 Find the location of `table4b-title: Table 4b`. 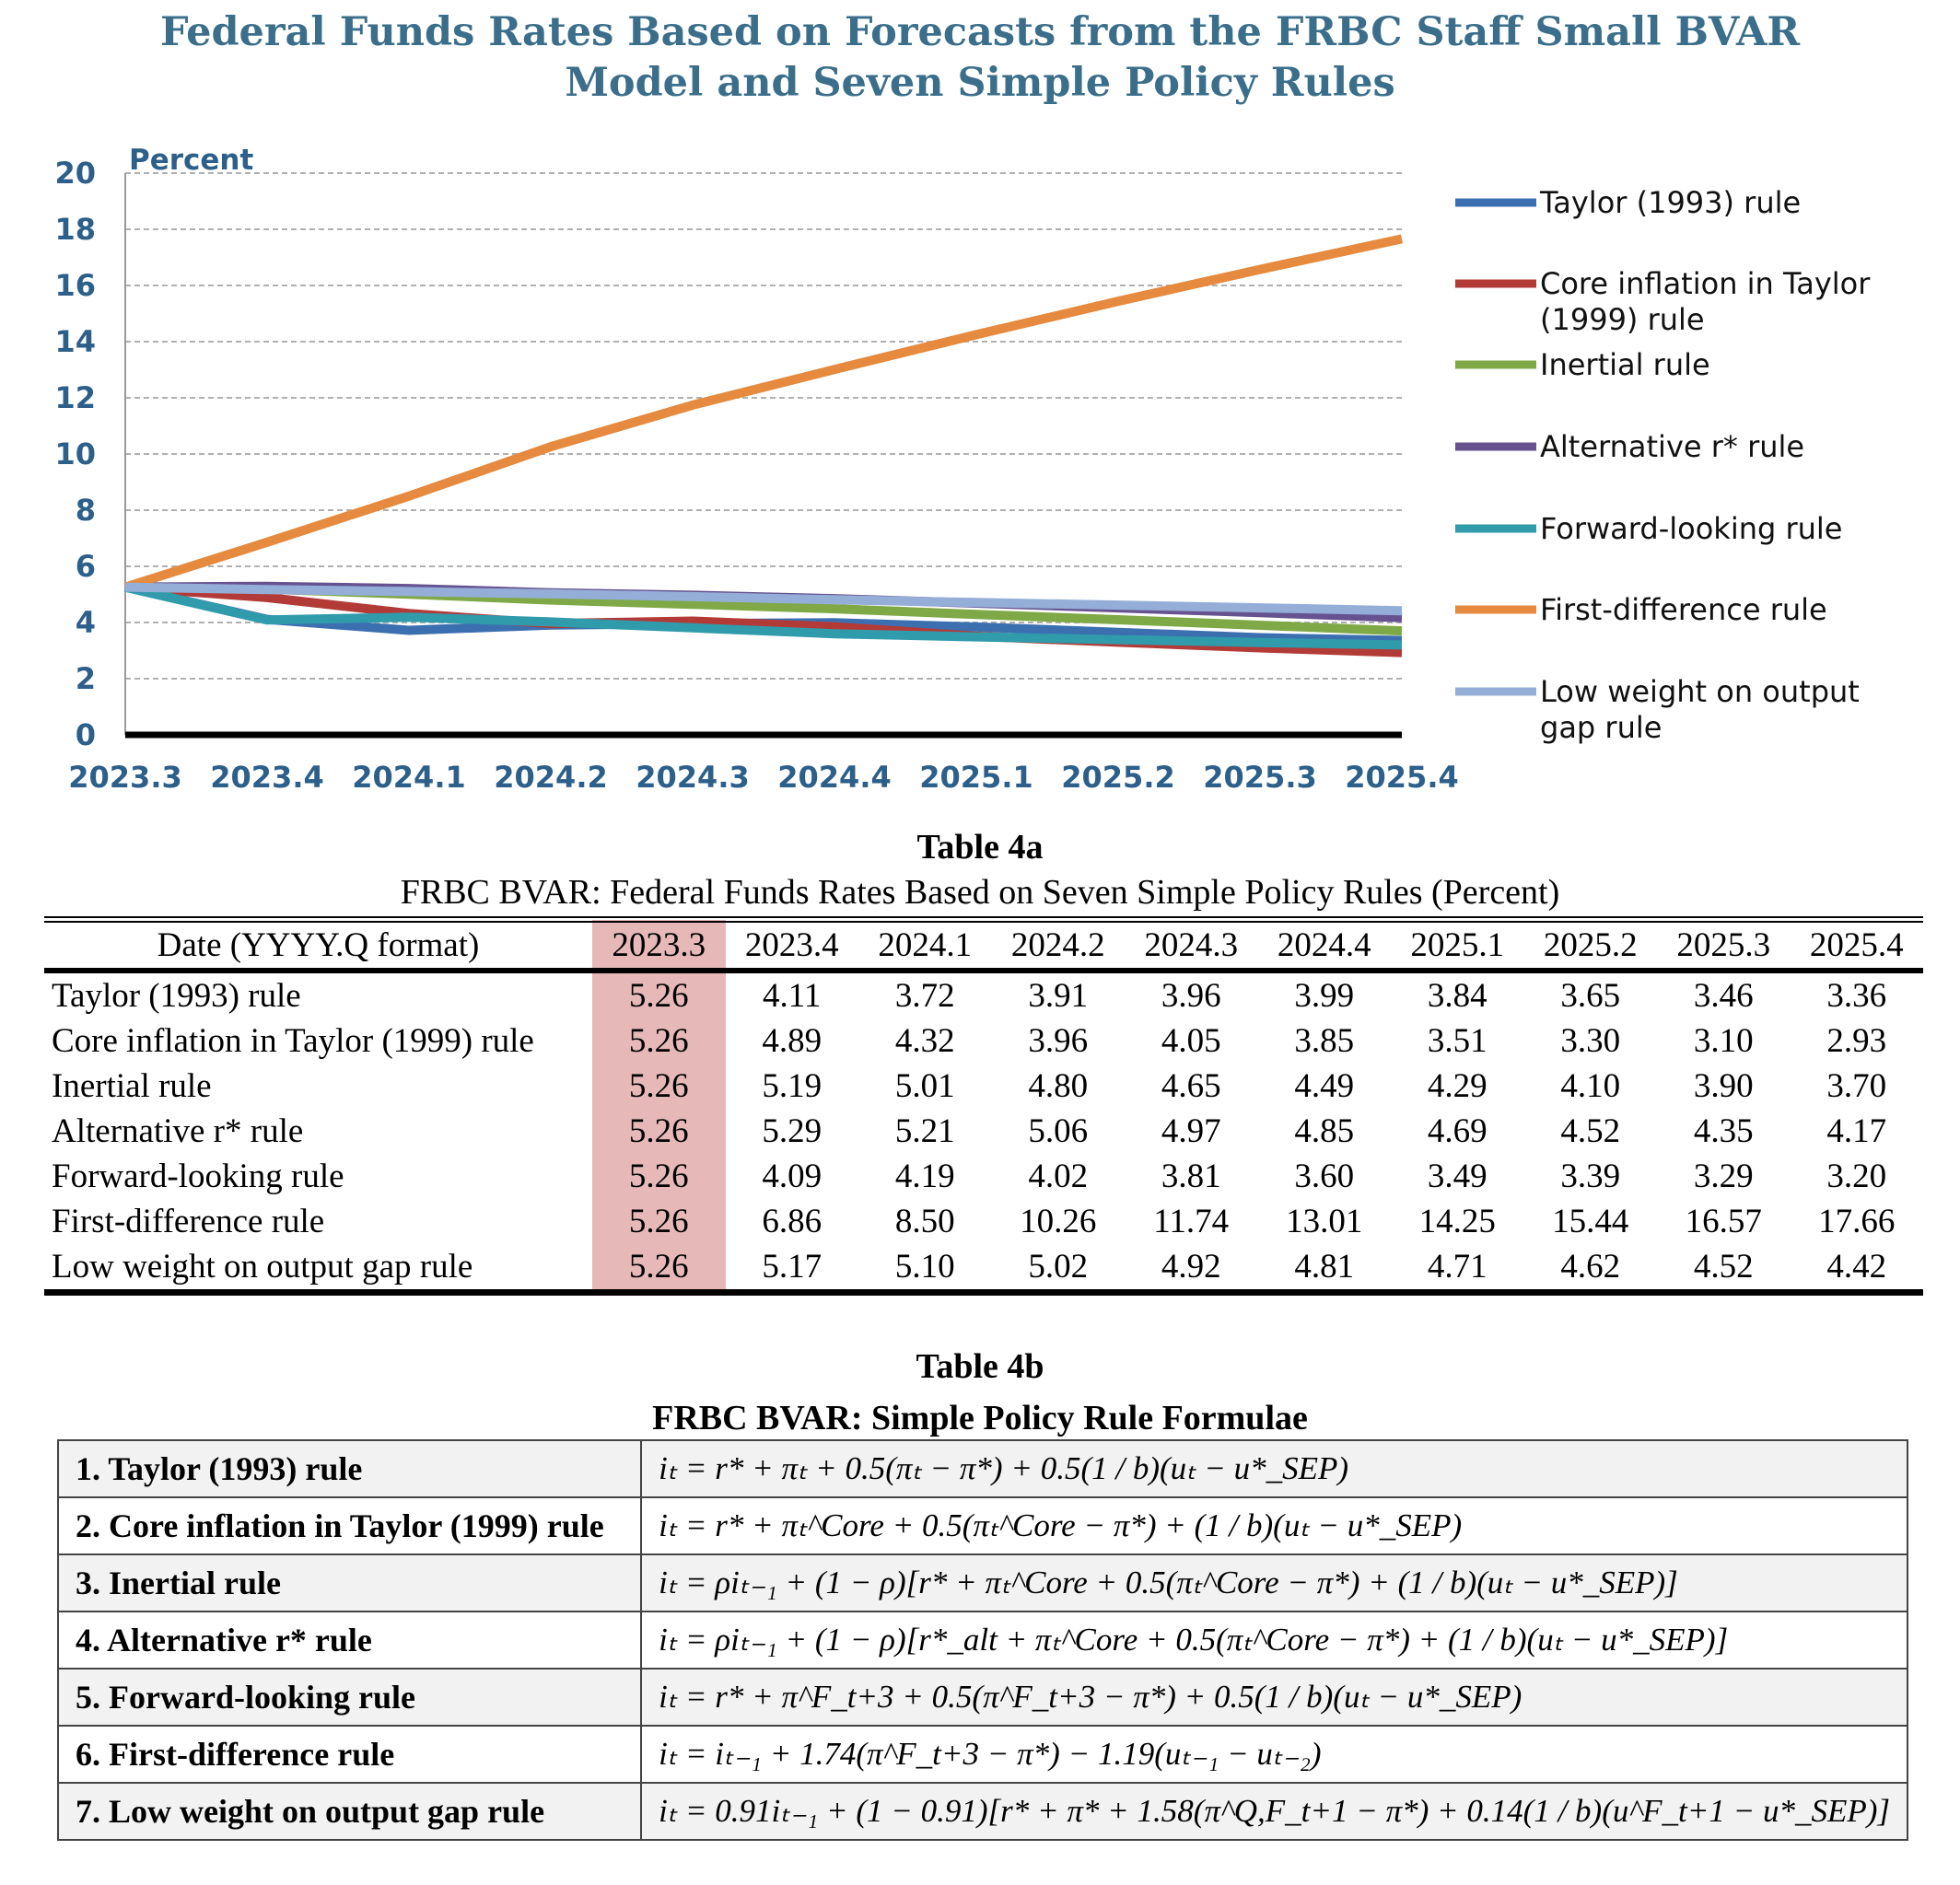

table4b-title: Table 4b is located at coordinates (980, 1366).